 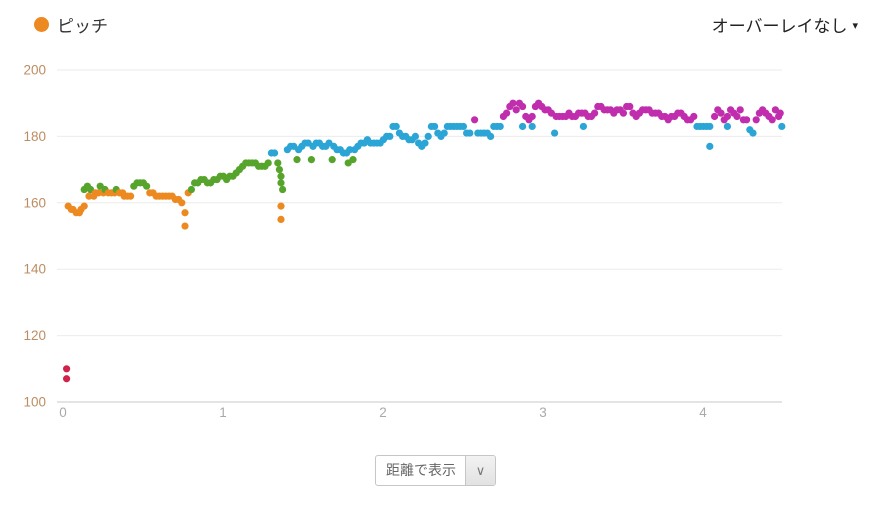 What do you see at coordinates (543, 412) in the screenshot?
I see `x-tick-label: 3` at bounding box center [543, 412].